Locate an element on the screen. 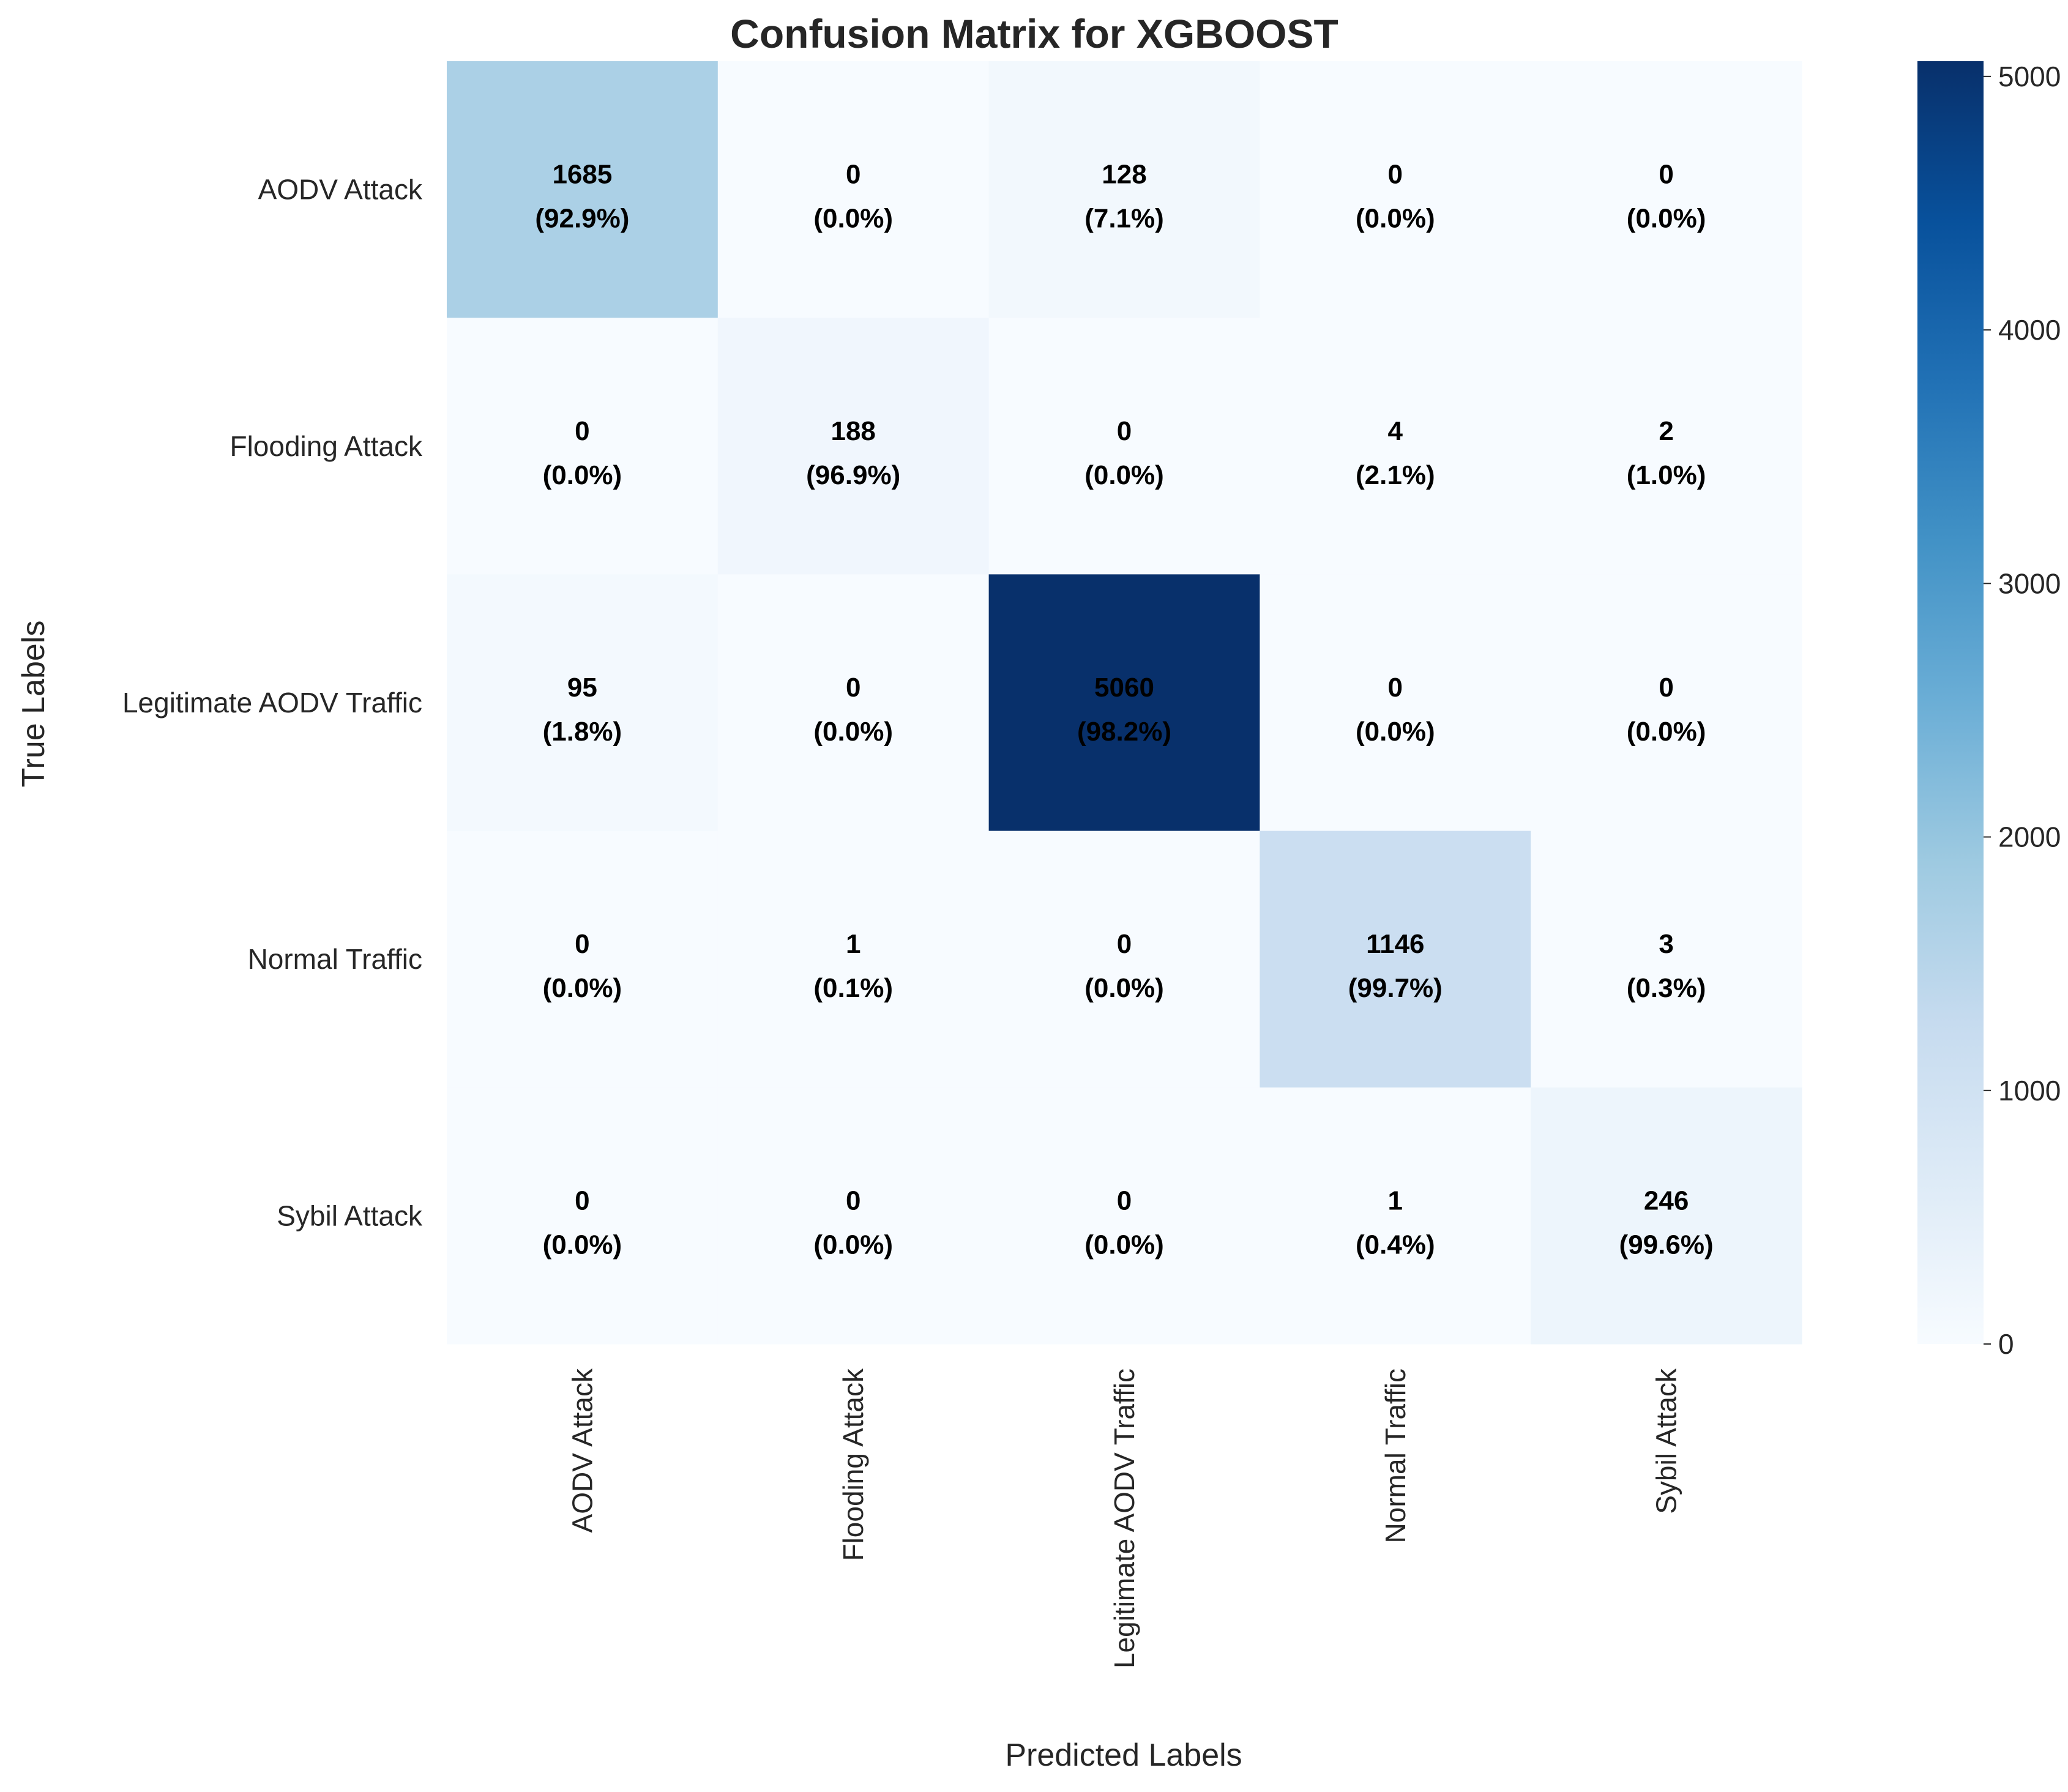 This screenshot has height=1792, width=2068. cell-percent-label: (0.3%) is located at coordinates (1666, 988).